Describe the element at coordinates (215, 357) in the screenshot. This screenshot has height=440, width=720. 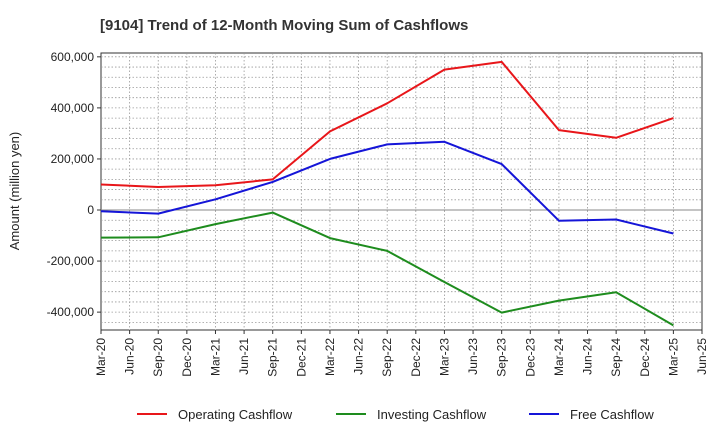
I see `x-tick-label: Mar-21` at that location.